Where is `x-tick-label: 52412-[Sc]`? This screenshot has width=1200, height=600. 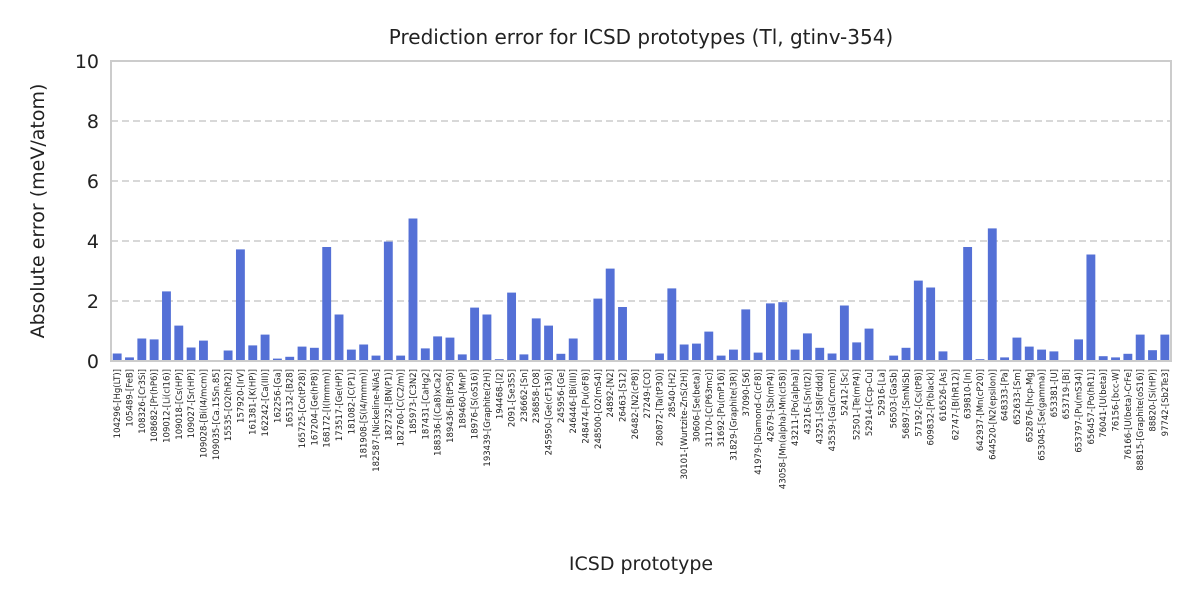
x-tick-label: 52412-[Sc] is located at coordinates (845, 392).